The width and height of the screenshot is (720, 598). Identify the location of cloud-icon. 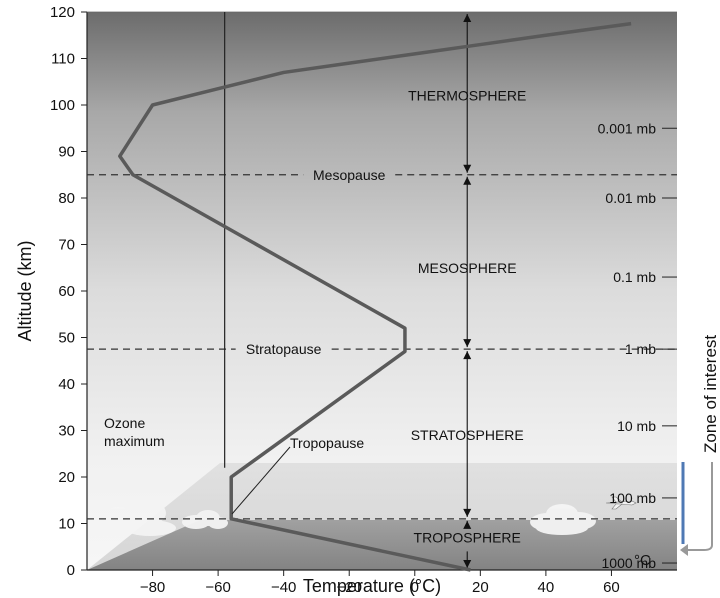
(140, 518).